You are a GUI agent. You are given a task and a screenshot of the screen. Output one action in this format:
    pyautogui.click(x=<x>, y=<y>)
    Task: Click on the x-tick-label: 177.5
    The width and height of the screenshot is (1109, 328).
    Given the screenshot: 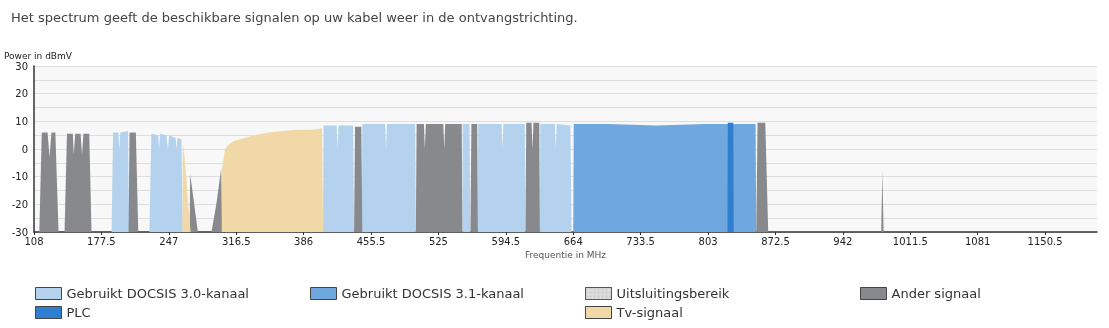 What is the action you would take?
    pyautogui.click(x=101, y=241)
    